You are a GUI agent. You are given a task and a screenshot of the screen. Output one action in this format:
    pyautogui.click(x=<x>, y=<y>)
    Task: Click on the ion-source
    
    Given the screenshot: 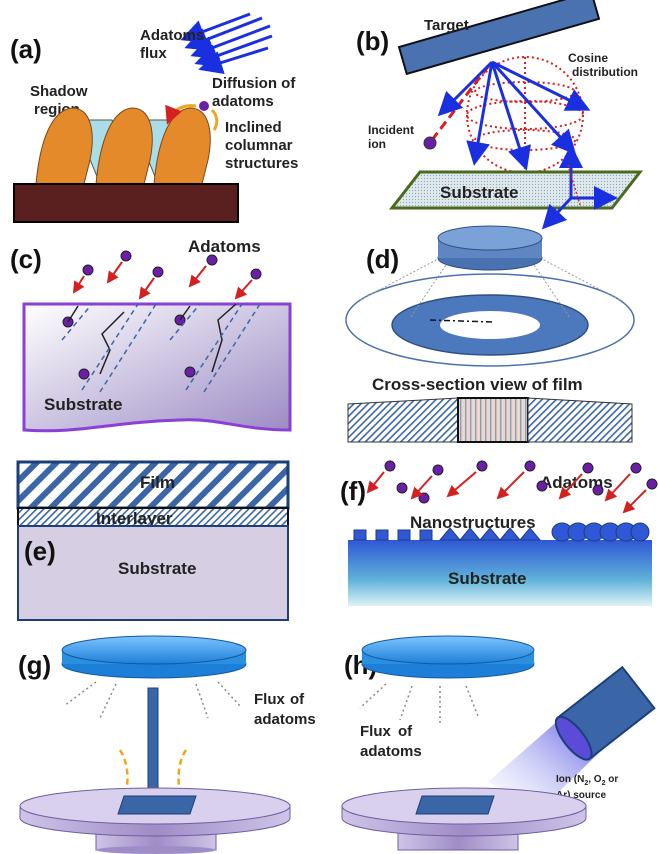 What is the action you would take?
    pyautogui.click(x=605, y=713)
    